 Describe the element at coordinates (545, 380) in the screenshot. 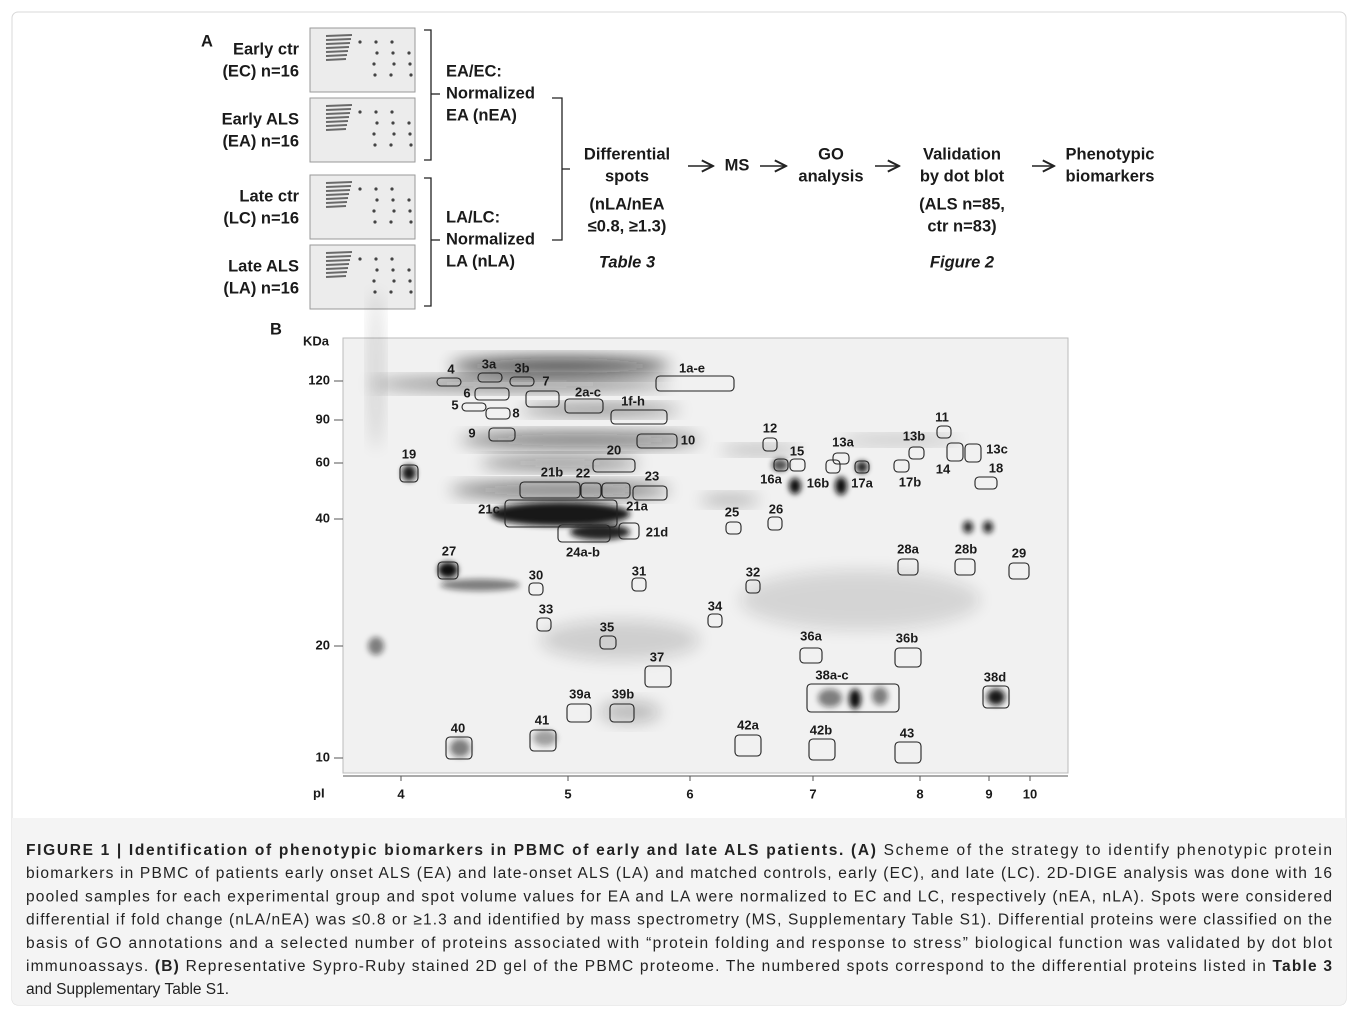

I see `spot-label: 7` at that location.